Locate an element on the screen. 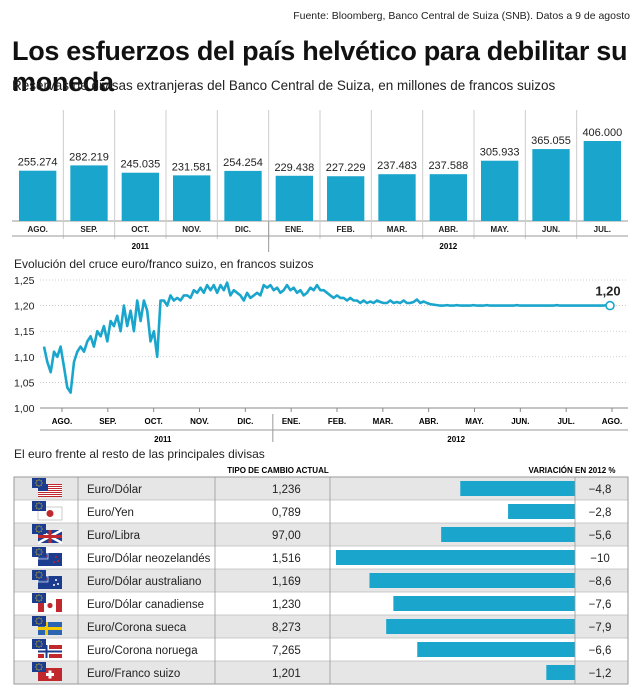 This screenshot has height=689, width=640. usa-flag-icon is located at coordinates (47, 487).